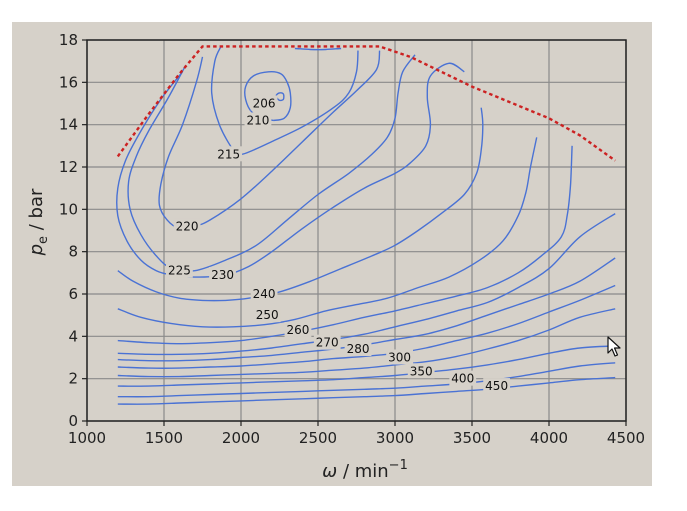 The height and width of the screenshot is (511, 687). I want to click on y-axis-unit: / bar, so click(36, 212).